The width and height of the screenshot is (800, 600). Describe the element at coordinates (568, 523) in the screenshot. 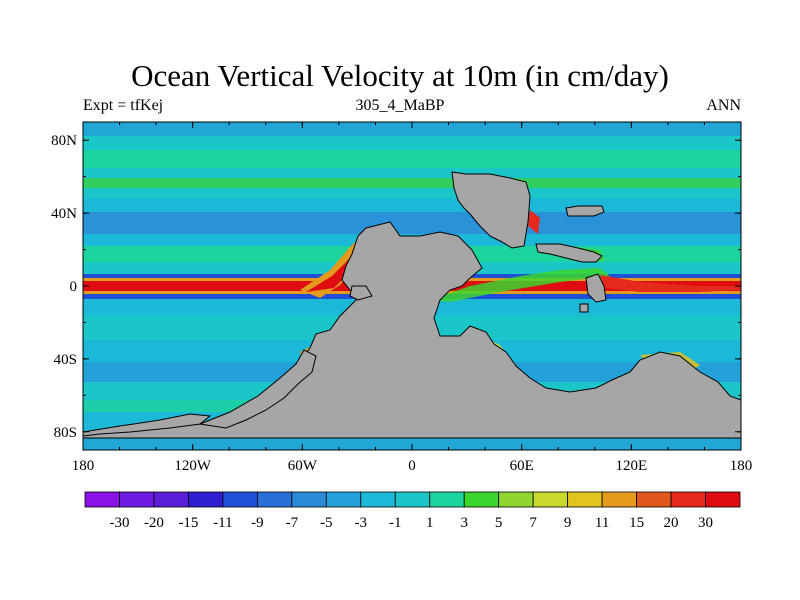

I see `colorbar-label: 9` at that location.